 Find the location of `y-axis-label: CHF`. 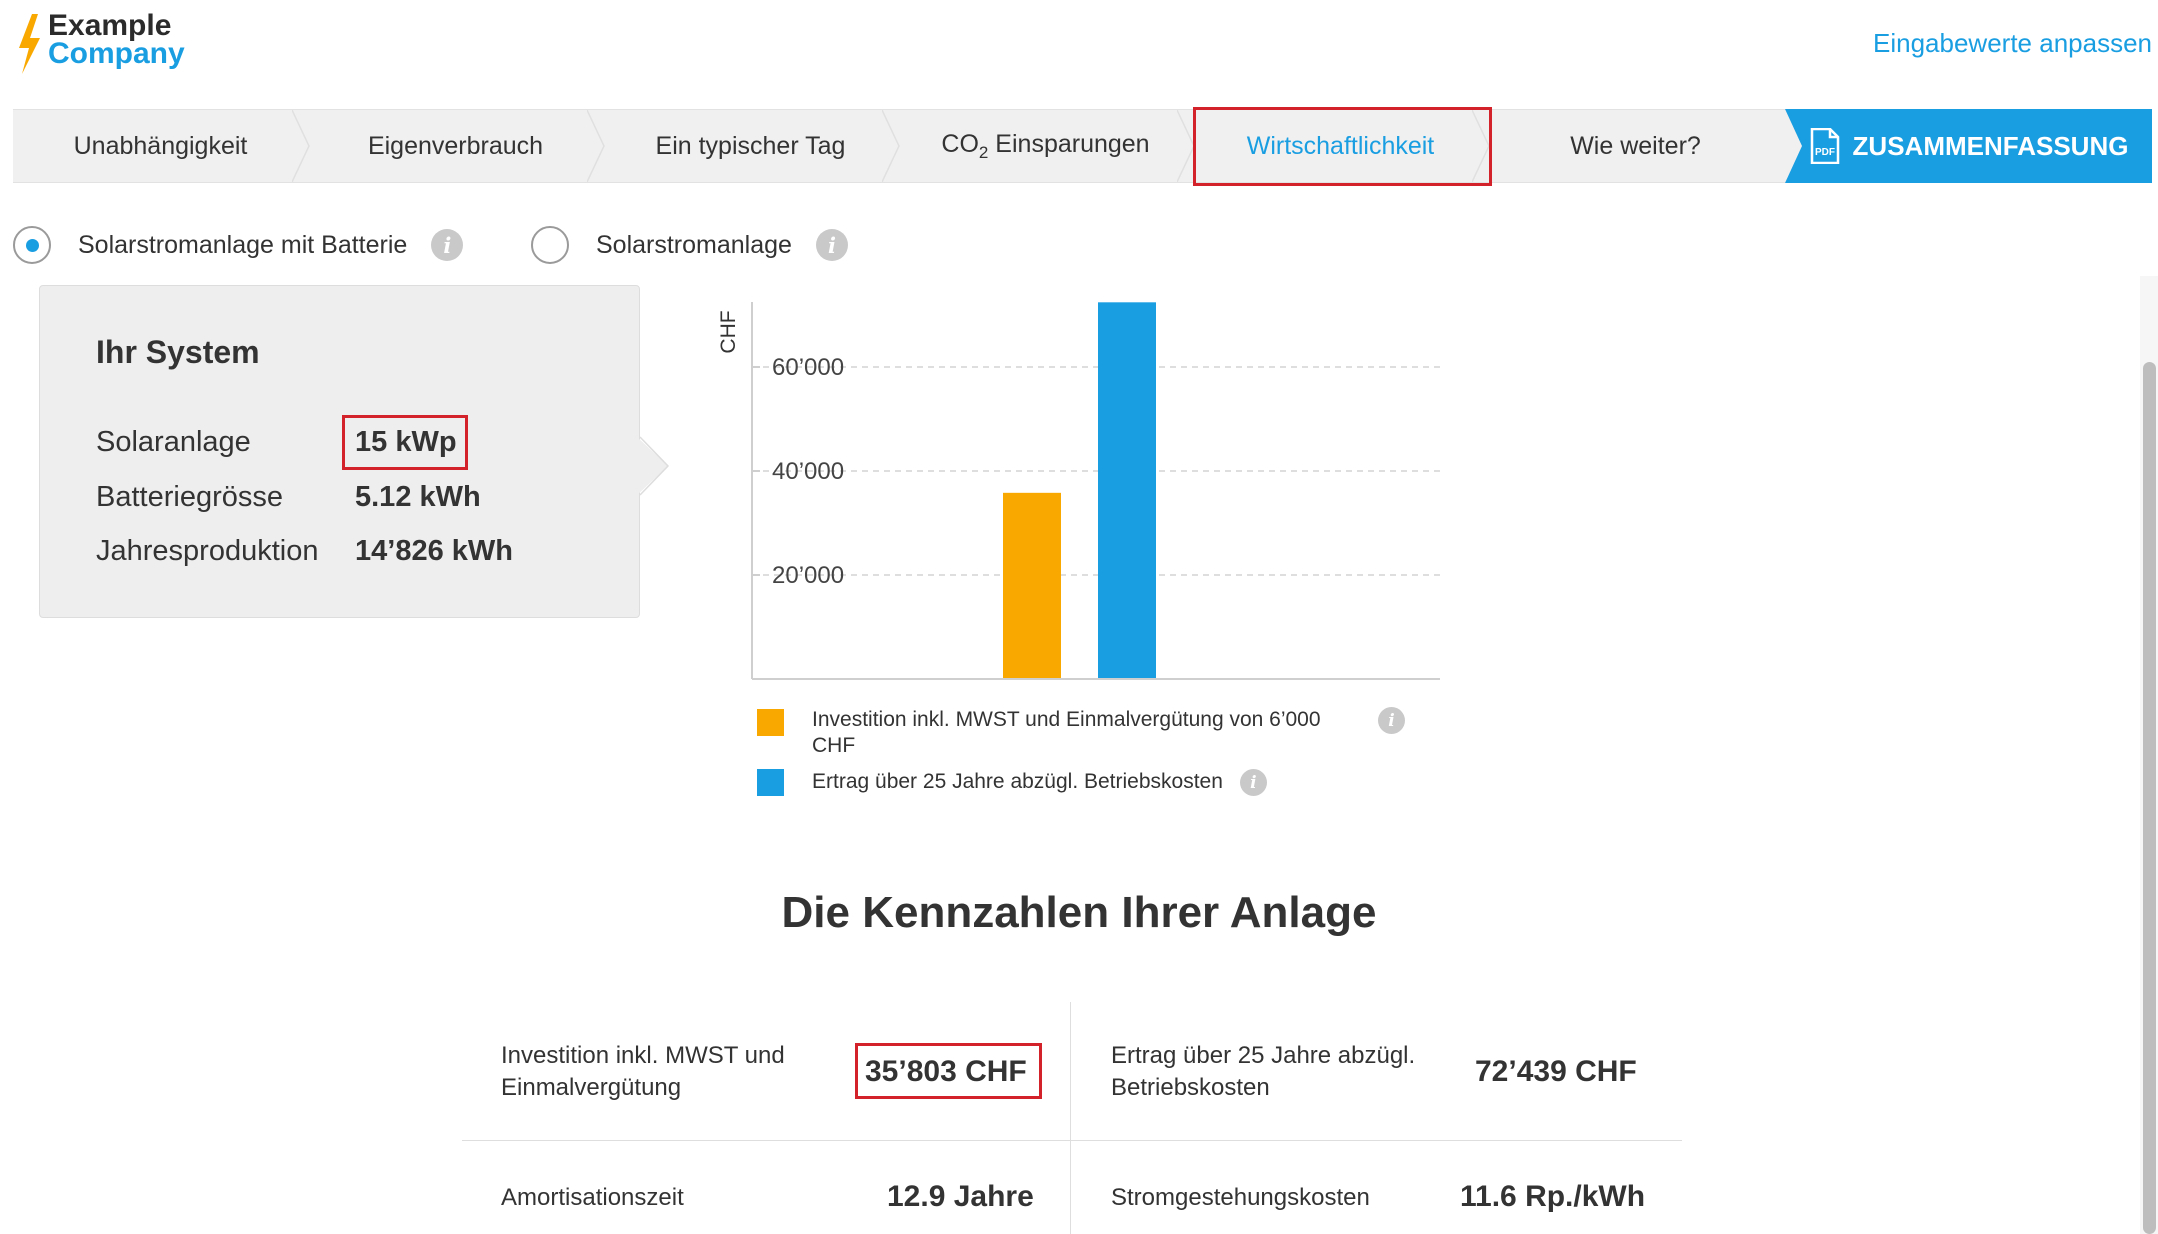

y-axis-label: CHF is located at coordinates (728, 331).